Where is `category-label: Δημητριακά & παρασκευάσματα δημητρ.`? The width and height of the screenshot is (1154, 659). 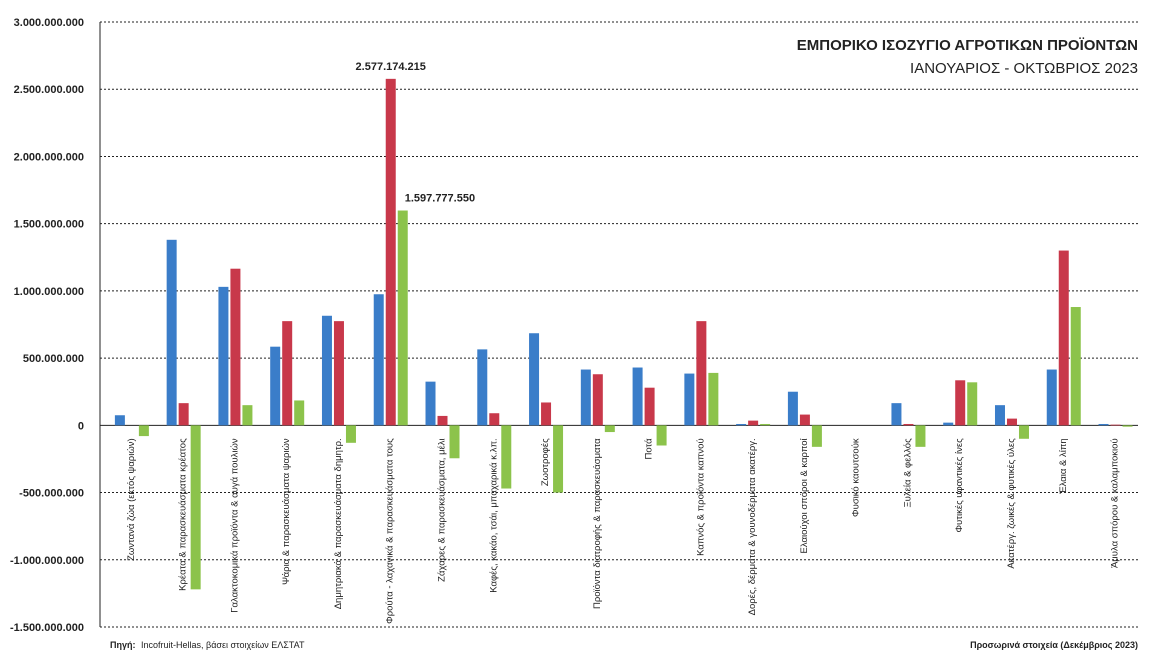 category-label: Δημητριακά & παρασκευάσματα δημητρ. is located at coordinates (338, 523).